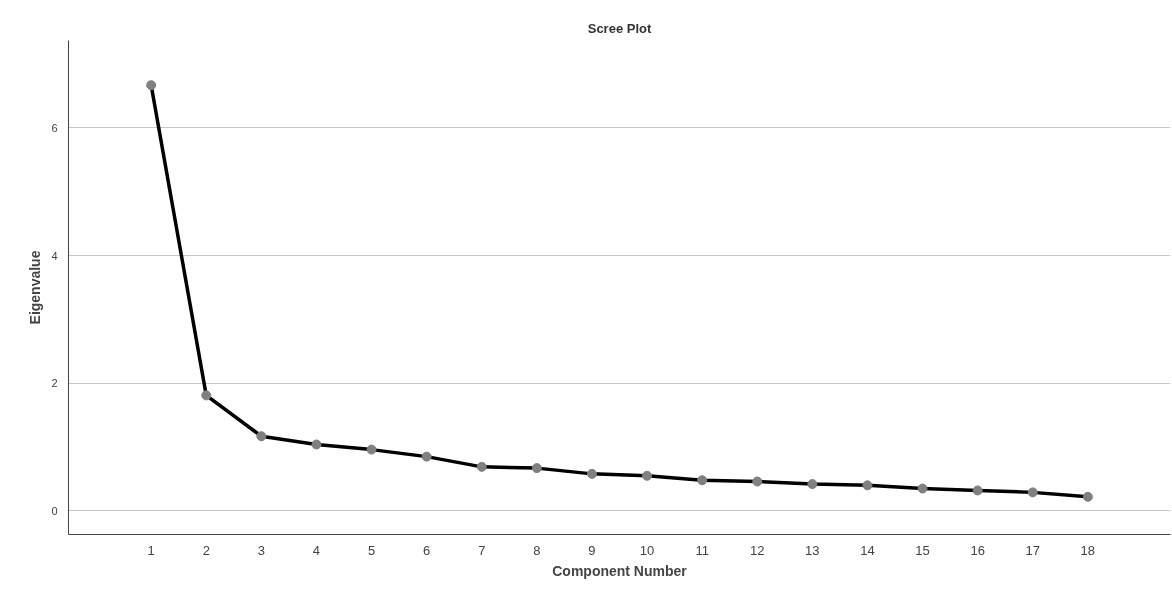  Describe the element at coordinates (1032, 550) in the screenshot. I see `x-tick-label: 17` at that location.